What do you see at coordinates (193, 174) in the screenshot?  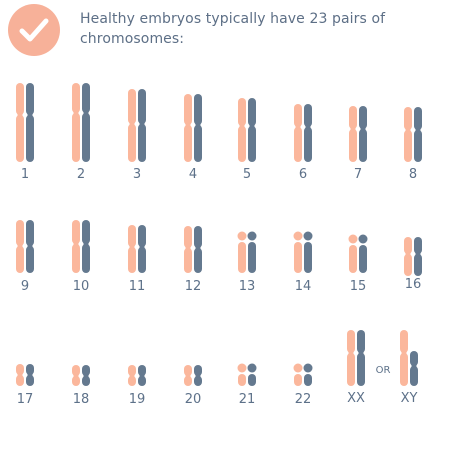 I see `chromosome-label: 4` at bounding box center [193, 174].